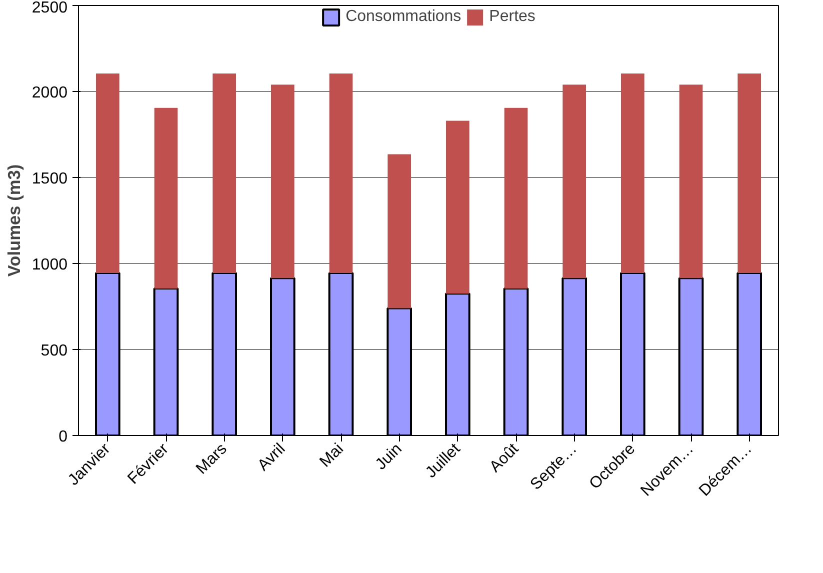 The width and height of the screenshot is (823, 573). What do you see at coordinates (50, 265) in the screenshot?
I see `y-tick-label: 1000` at bounding box center [50, 265].